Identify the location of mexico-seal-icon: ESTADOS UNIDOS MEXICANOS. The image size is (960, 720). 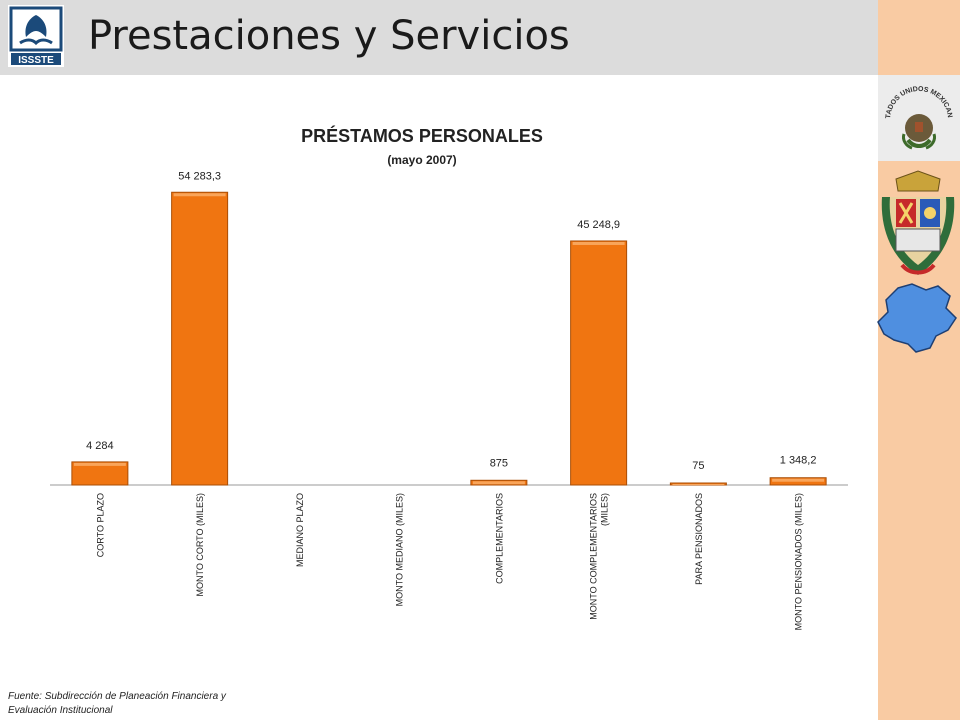
(916, 114).